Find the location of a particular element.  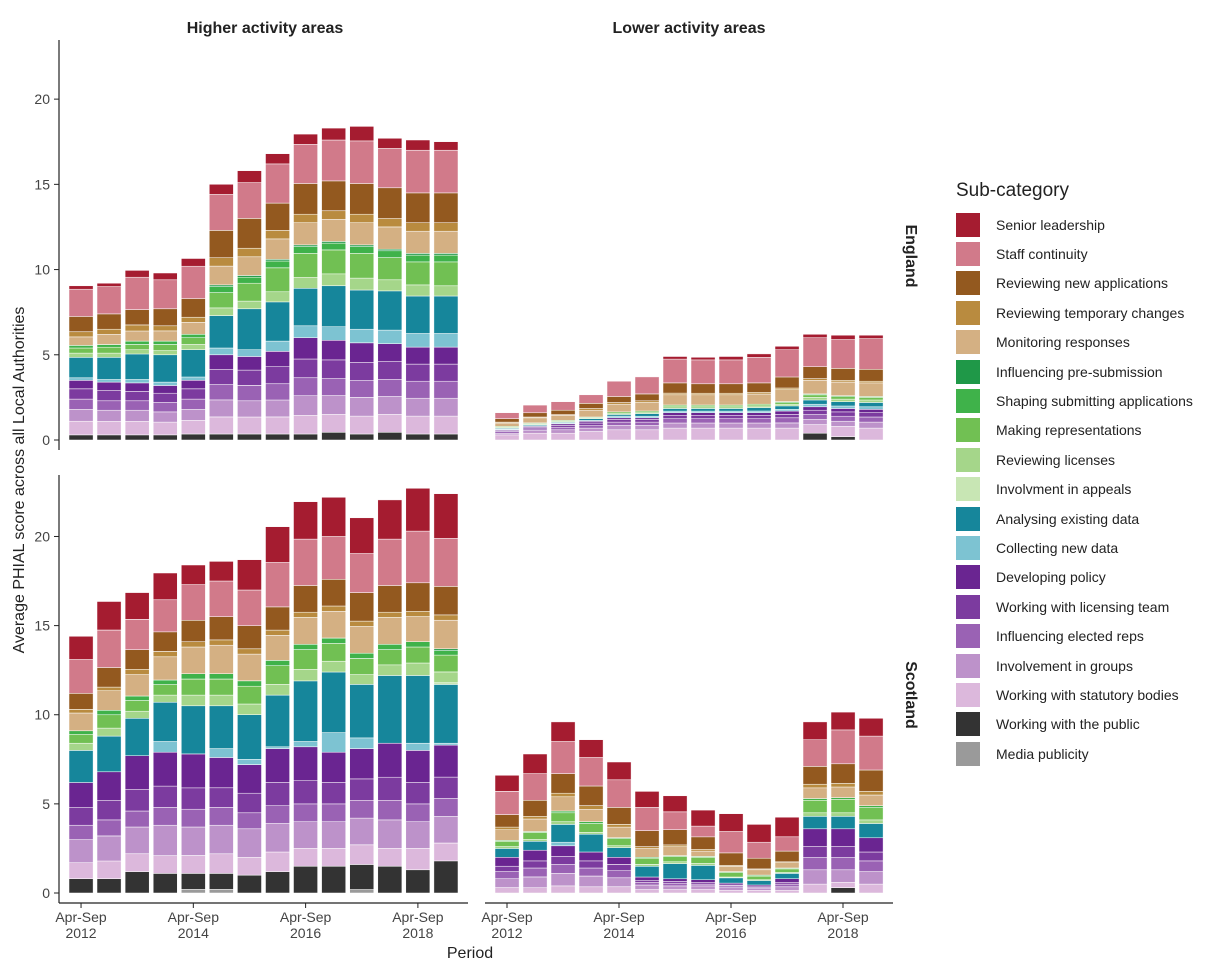

legend-item-staff-continuity: Staff continuity is located at coordinates (1074, 253).